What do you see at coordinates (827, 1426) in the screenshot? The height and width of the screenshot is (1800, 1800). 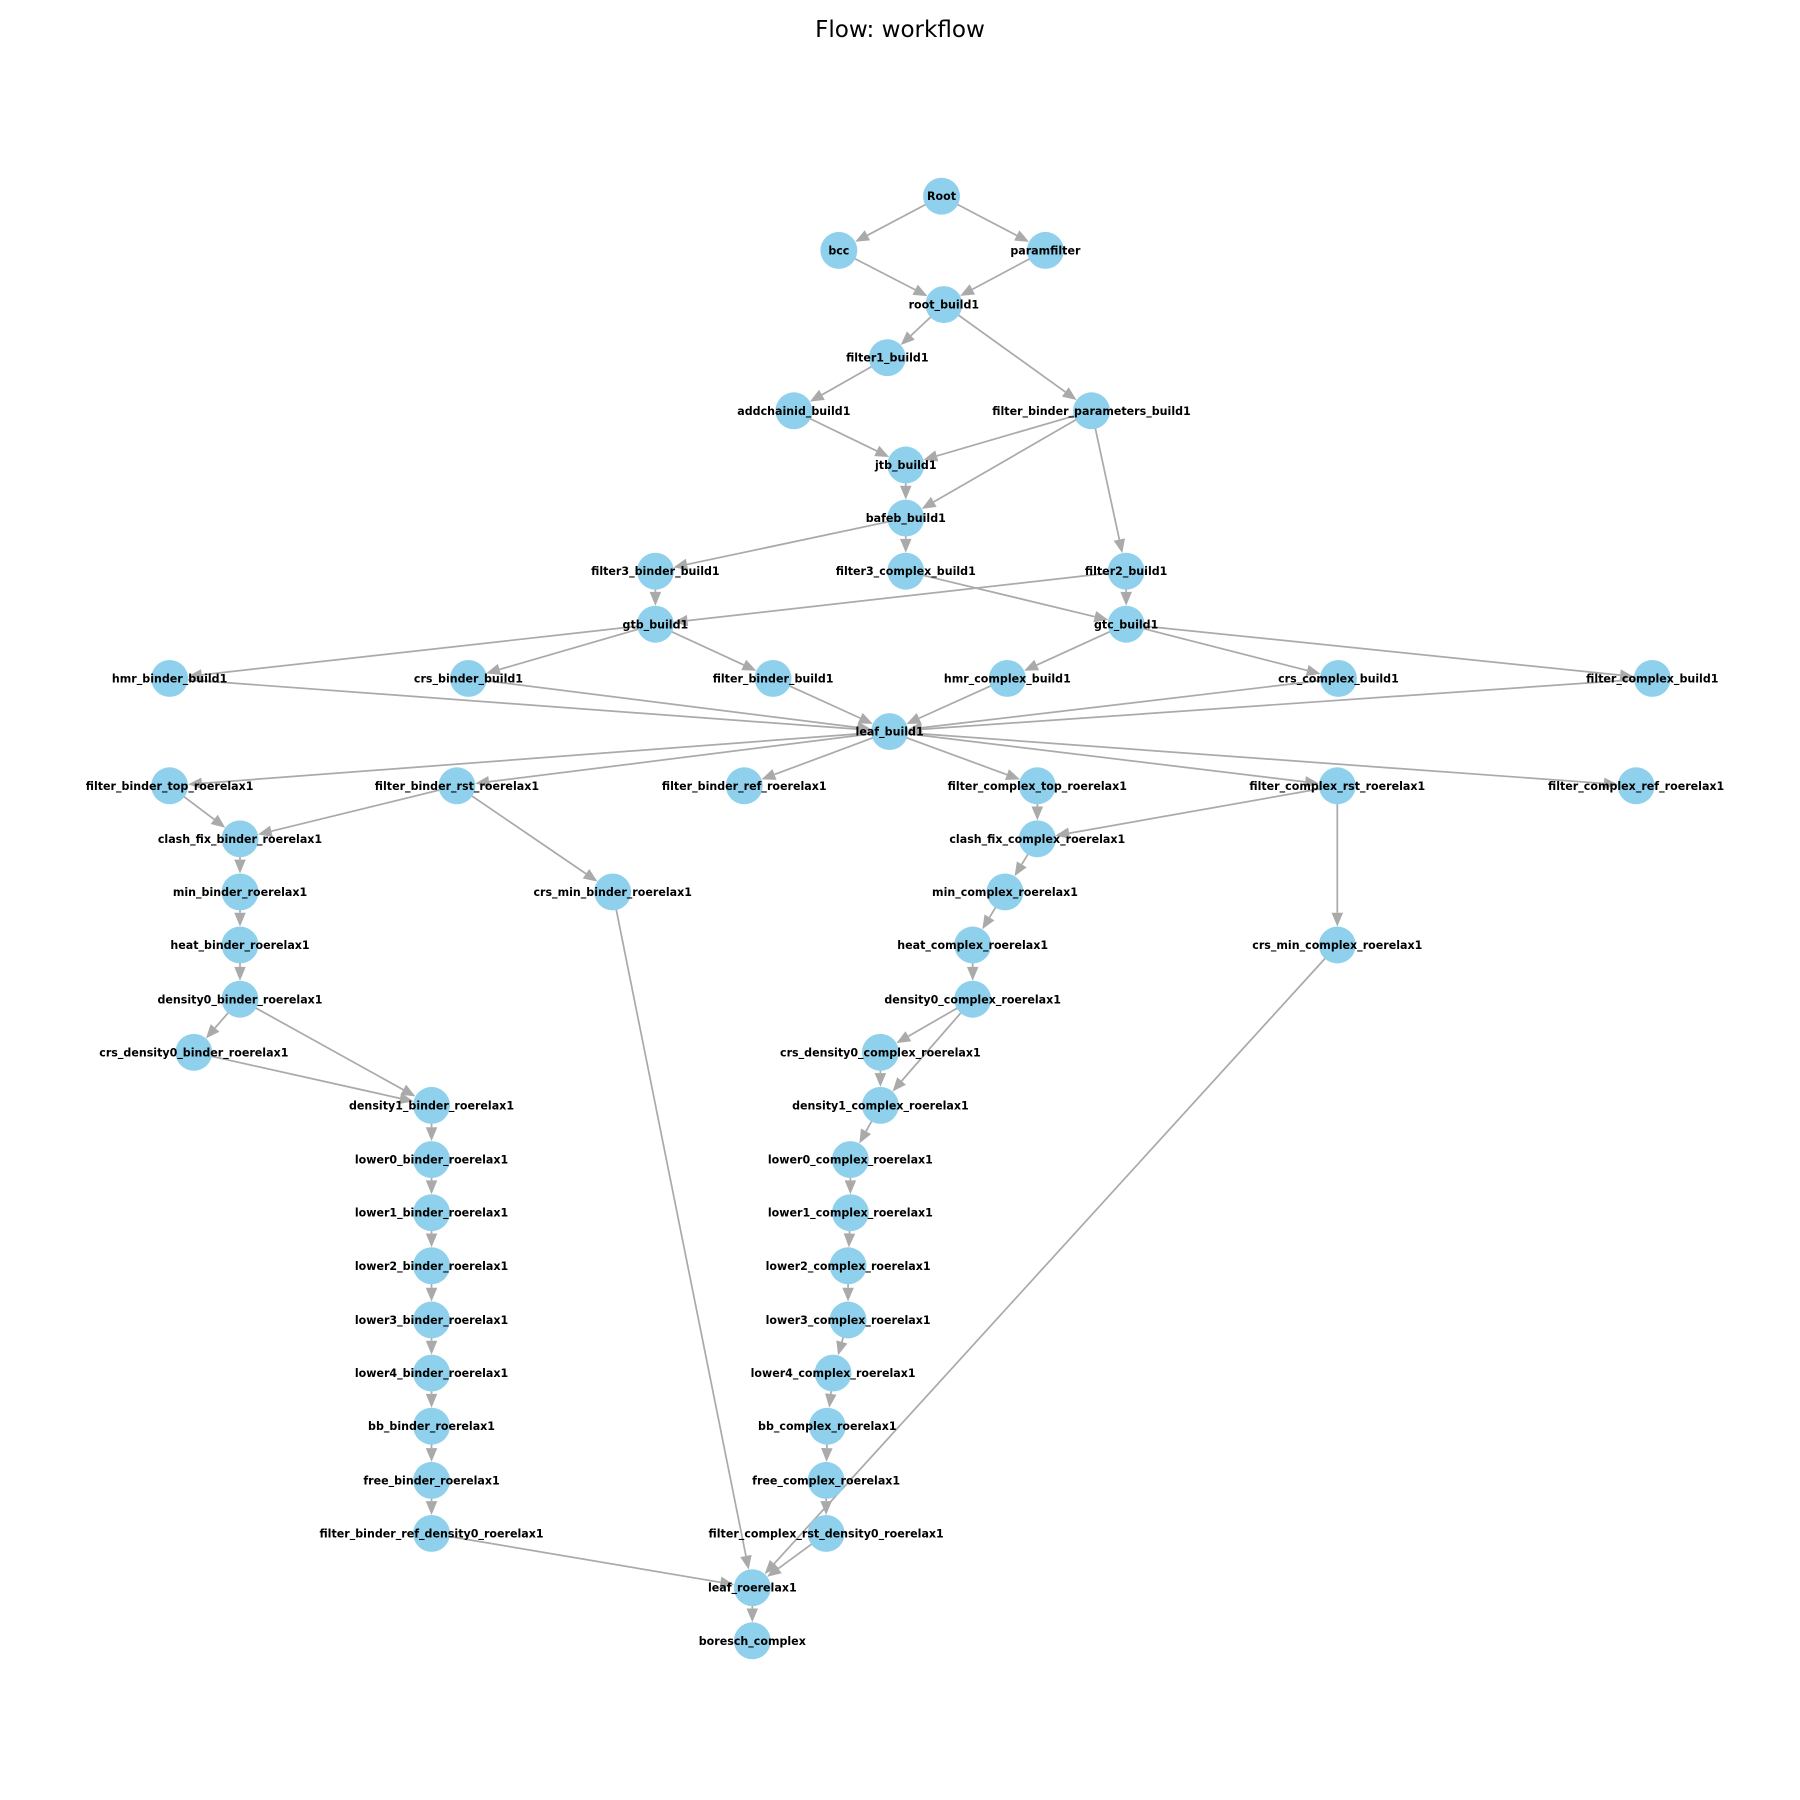 I see `node-bb_complex_roerelax1` at bounding box center [827, 1426].